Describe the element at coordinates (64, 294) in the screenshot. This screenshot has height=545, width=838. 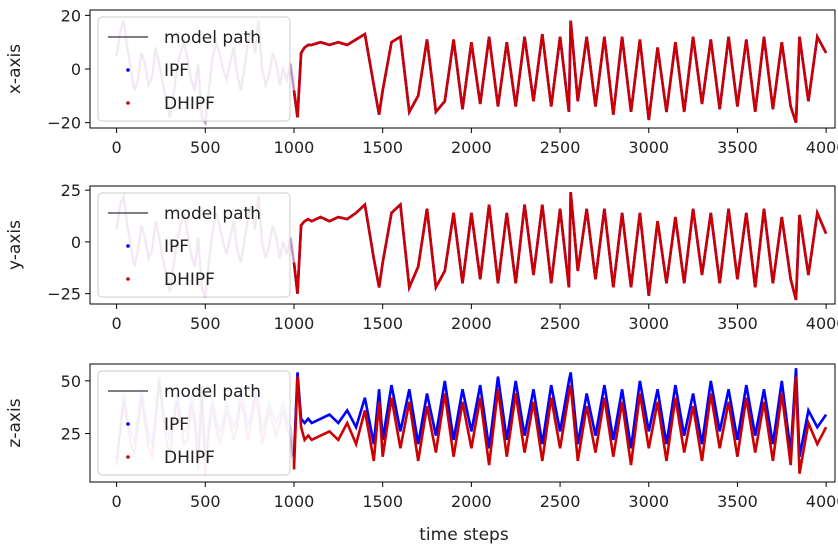
I see `y-tick-label: −25` at that location.